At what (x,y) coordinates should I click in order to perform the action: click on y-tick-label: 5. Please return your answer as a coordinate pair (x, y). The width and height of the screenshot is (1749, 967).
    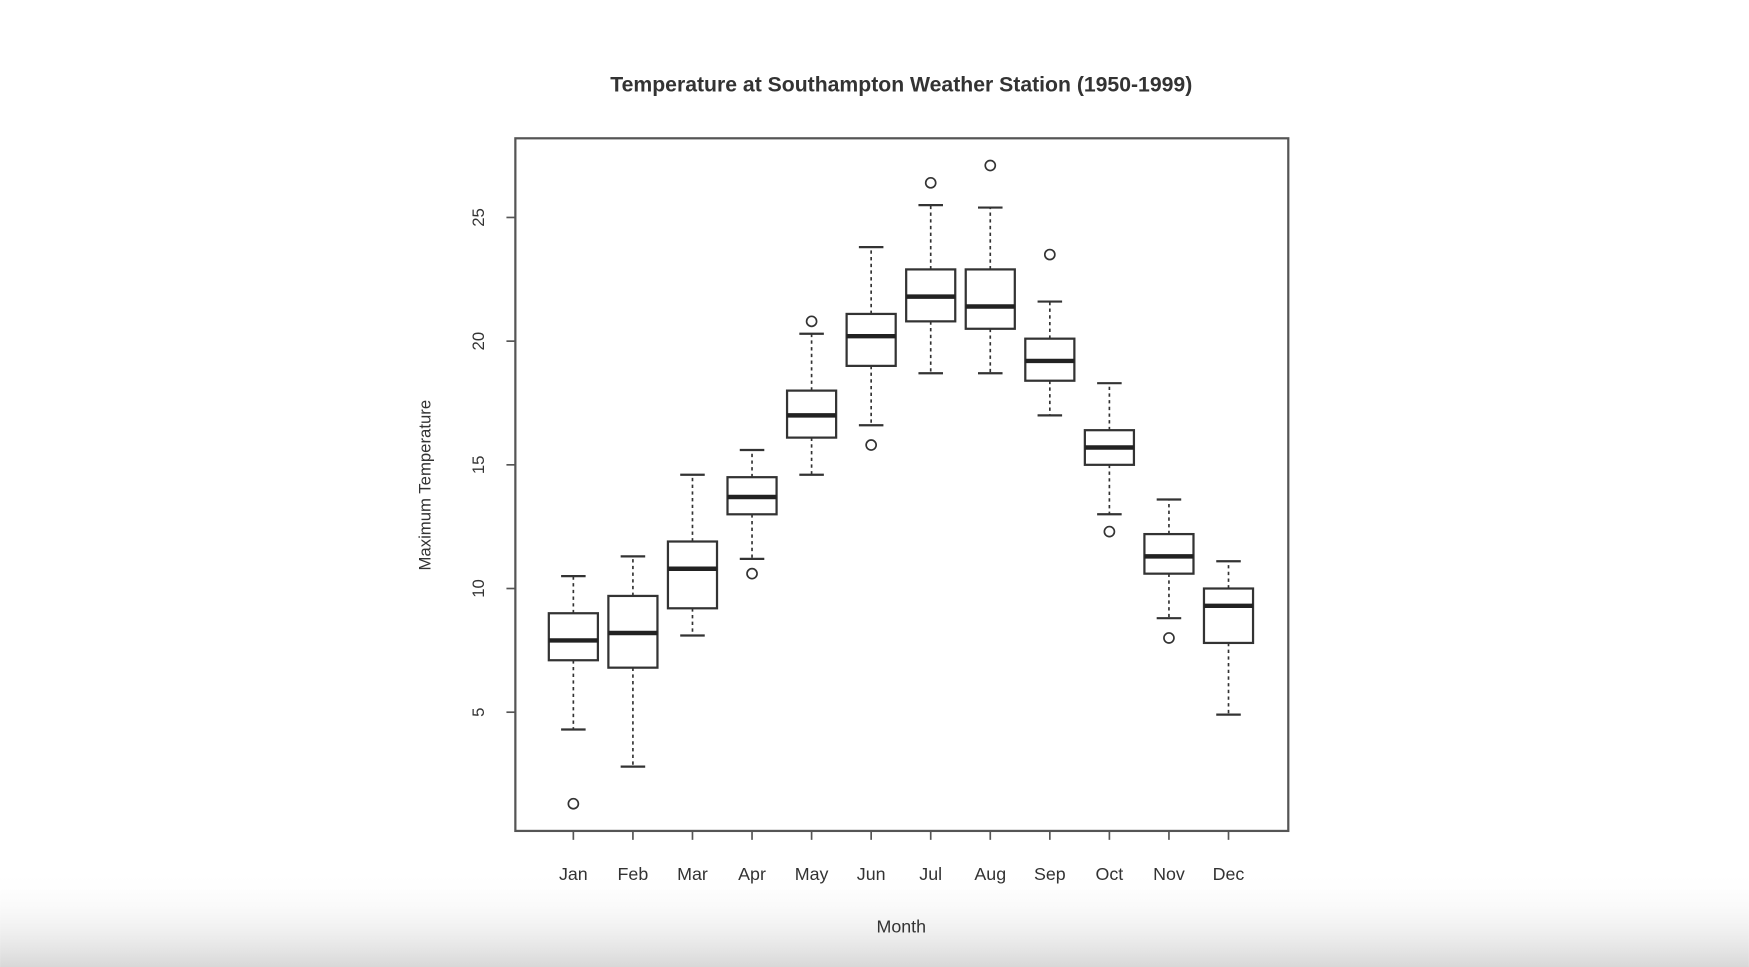
    Looking at the image, I should click on (478, 712).